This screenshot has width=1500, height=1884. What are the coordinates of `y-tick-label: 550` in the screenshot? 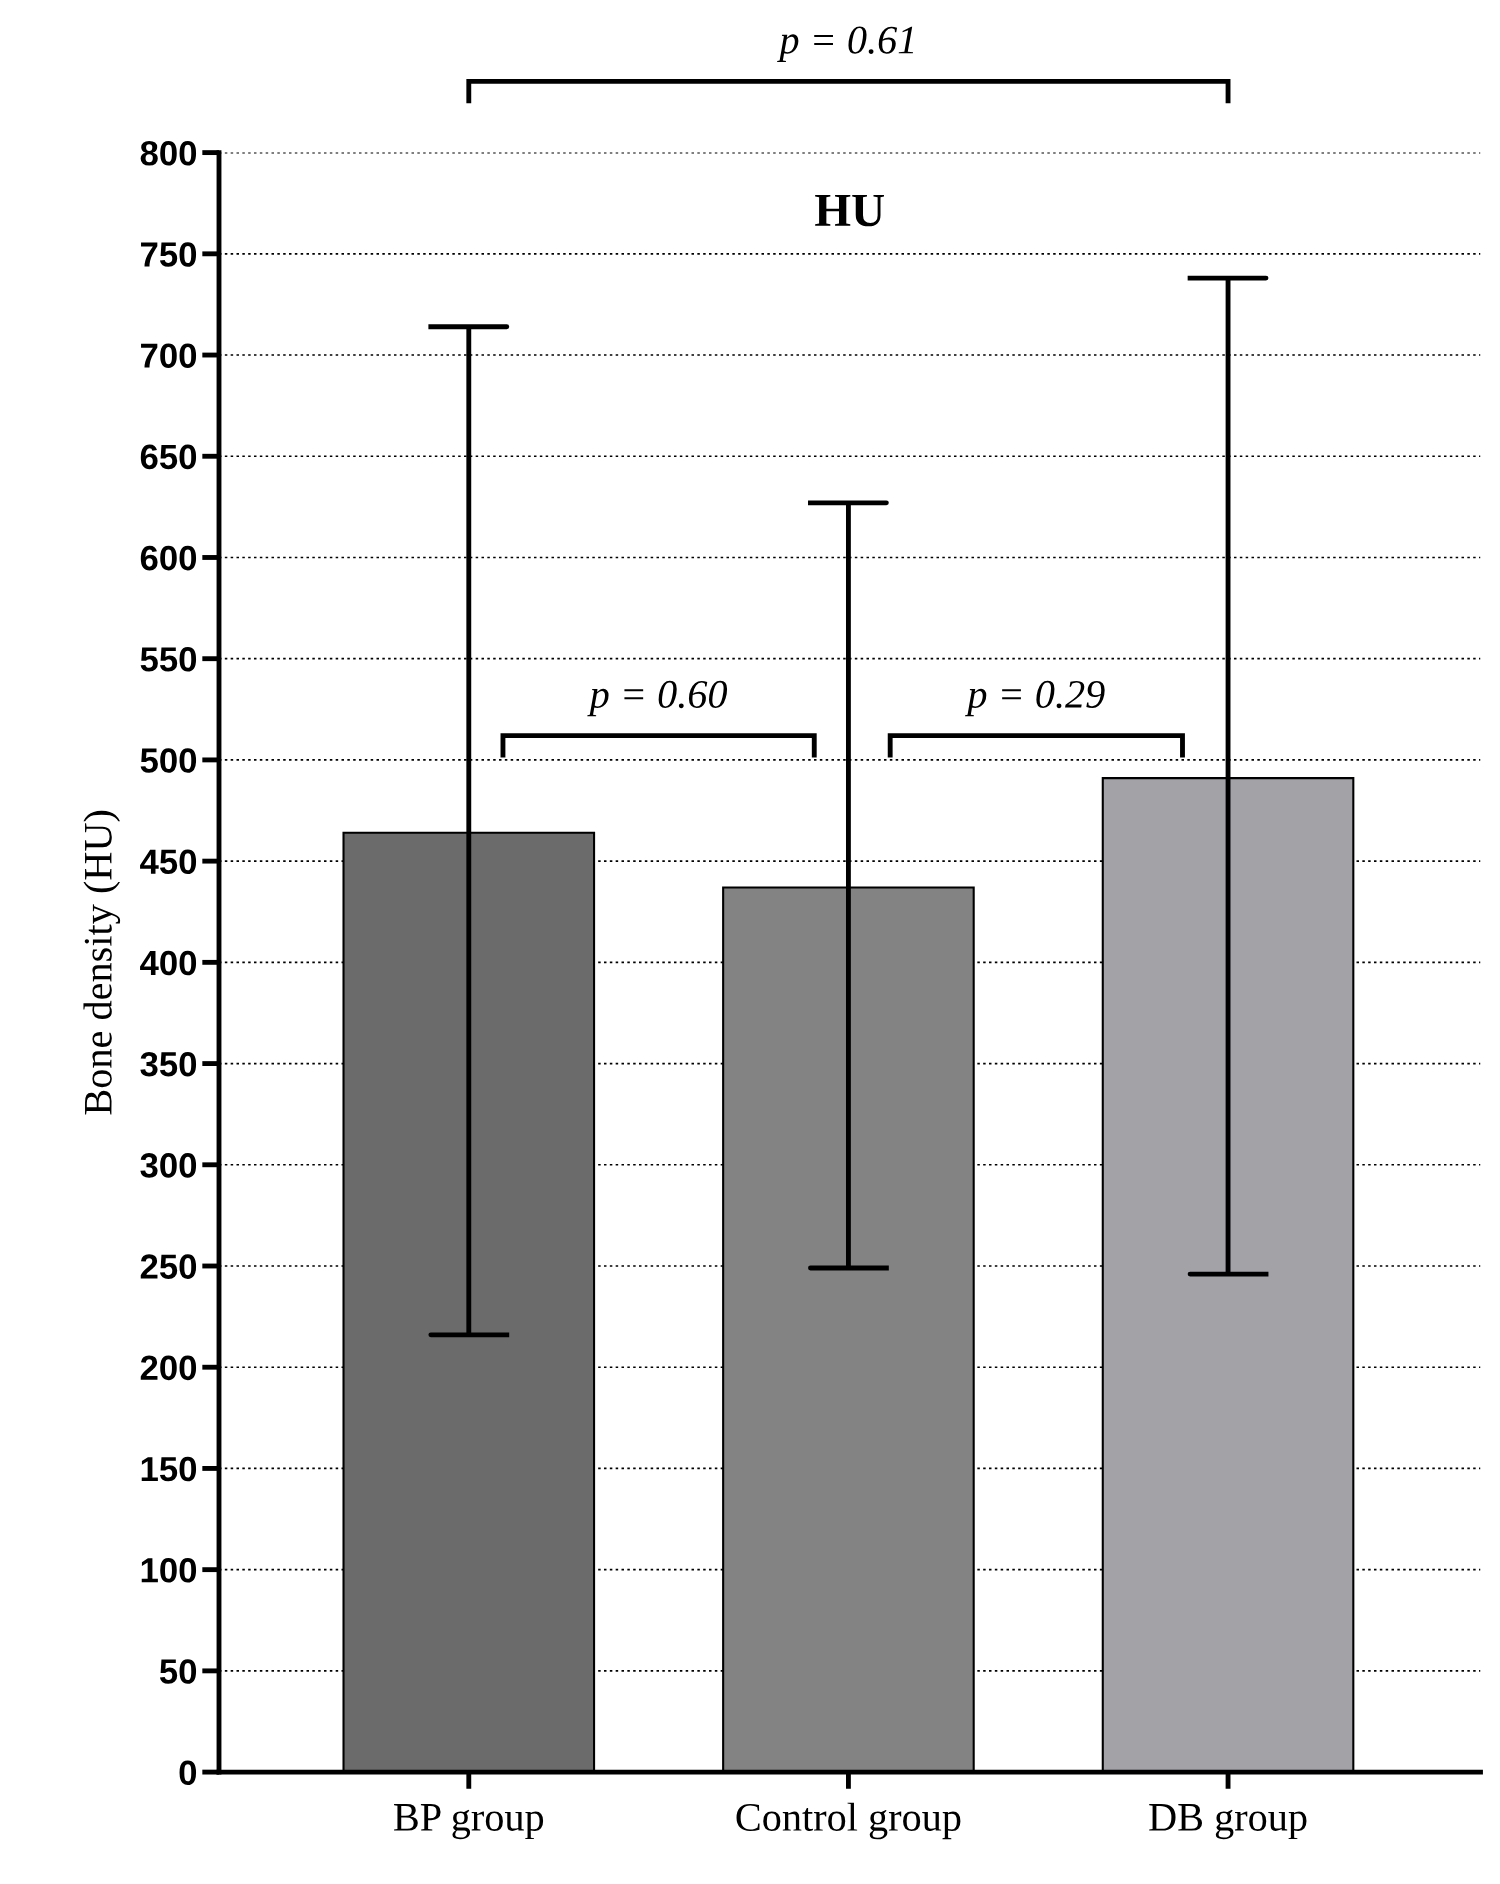 It's located at (168, 659).